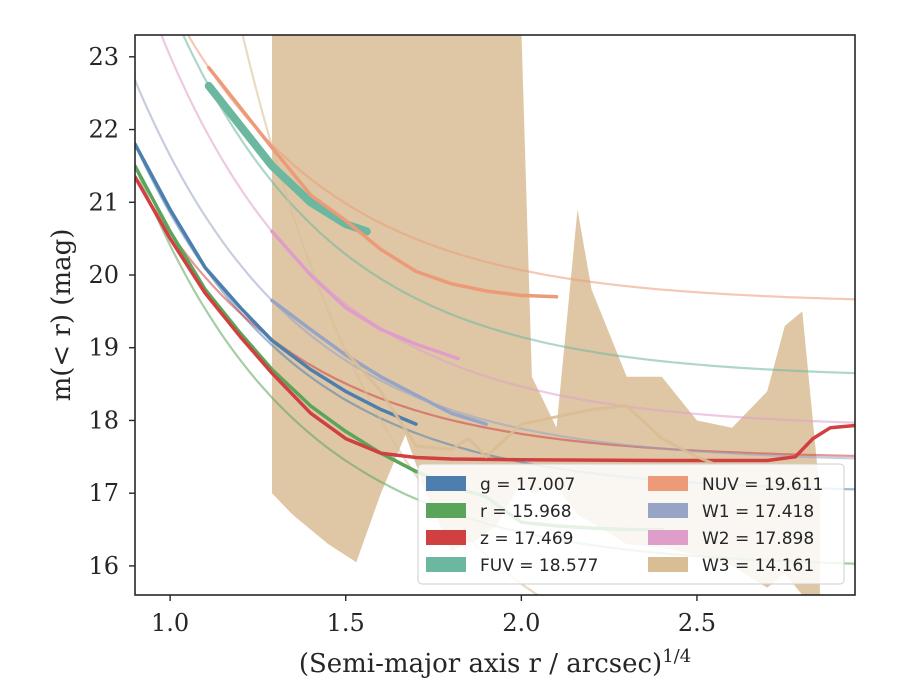 Image resolution: width=900 pixels, height=700 pixels. Describe the element at coordinates (668, 564) in the screenshot. I see `legend-swatch-w3` at that location.